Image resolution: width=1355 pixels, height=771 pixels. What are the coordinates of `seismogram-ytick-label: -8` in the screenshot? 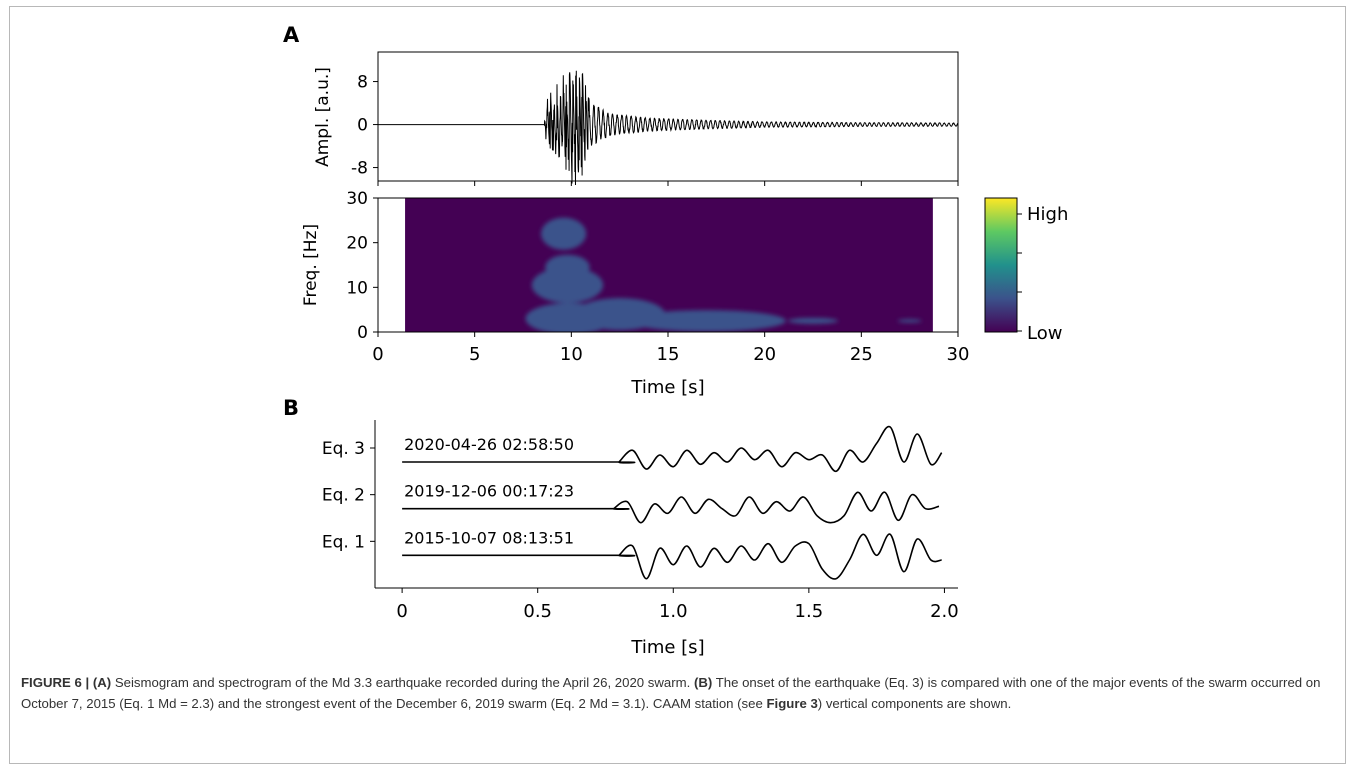 It's located at (359, 169).